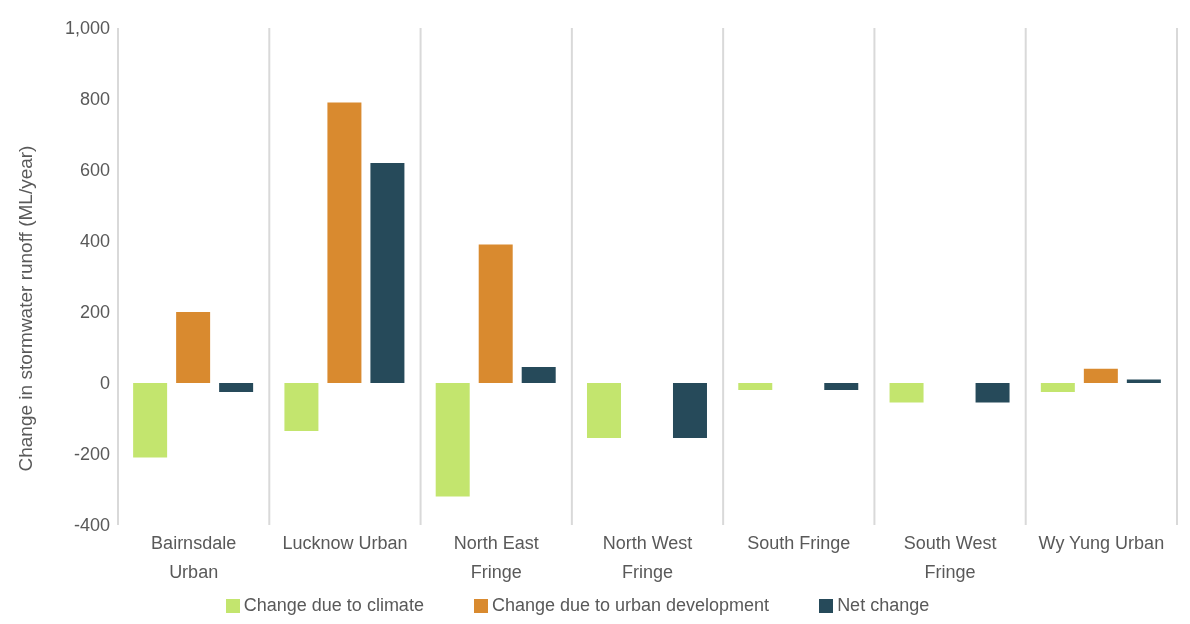 Image resolution: width=1190 pixels, height=624 pixels. What do you see at coordinates (496, 557) in the screenshot?
I see `x-tick-label: North East Fringe` at bounding box center [496, 557].